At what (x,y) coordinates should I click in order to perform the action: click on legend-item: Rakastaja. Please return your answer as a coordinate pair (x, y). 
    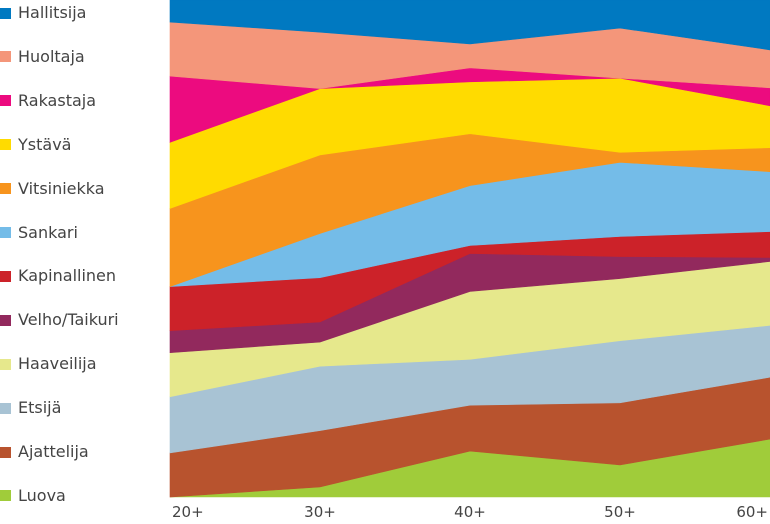
    Looking at the image, I should click on (48, 101).